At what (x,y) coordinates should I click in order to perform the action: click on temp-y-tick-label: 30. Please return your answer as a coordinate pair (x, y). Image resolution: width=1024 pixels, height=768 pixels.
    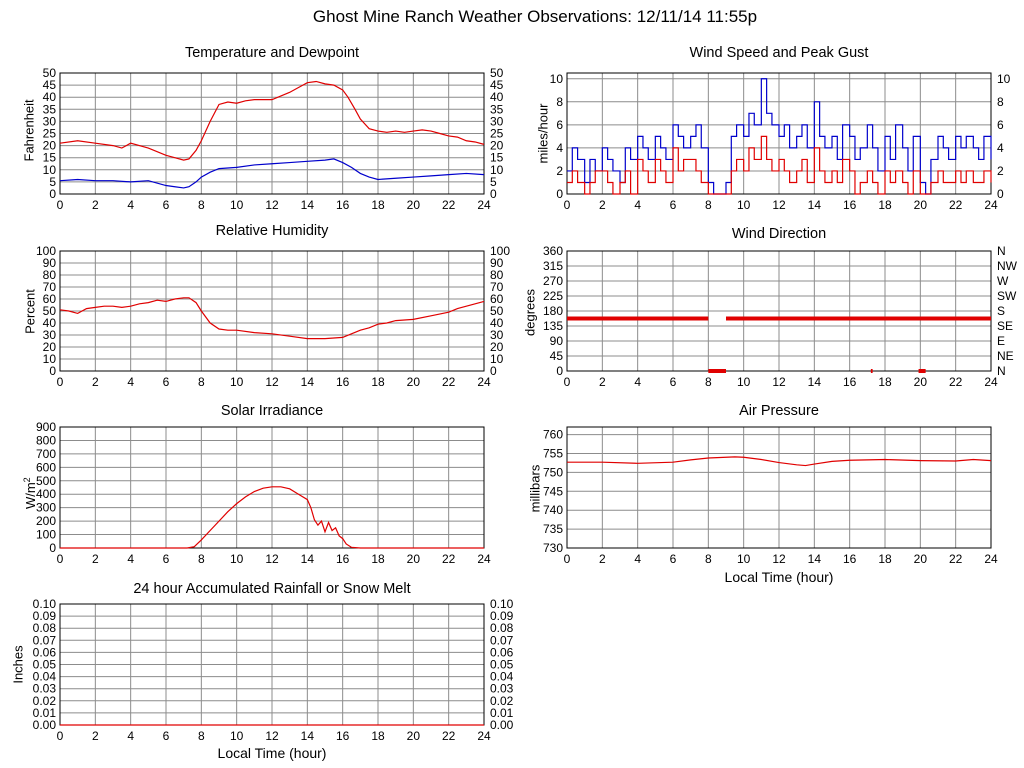
    Looking at the image, I should click on (50, 121).